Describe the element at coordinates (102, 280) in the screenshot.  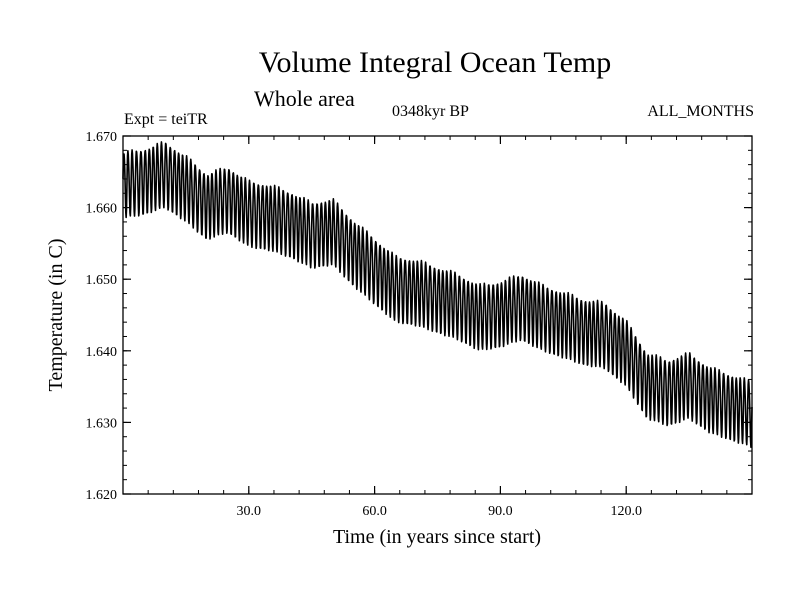
I see `y-tick-label: 1.650` at that location.